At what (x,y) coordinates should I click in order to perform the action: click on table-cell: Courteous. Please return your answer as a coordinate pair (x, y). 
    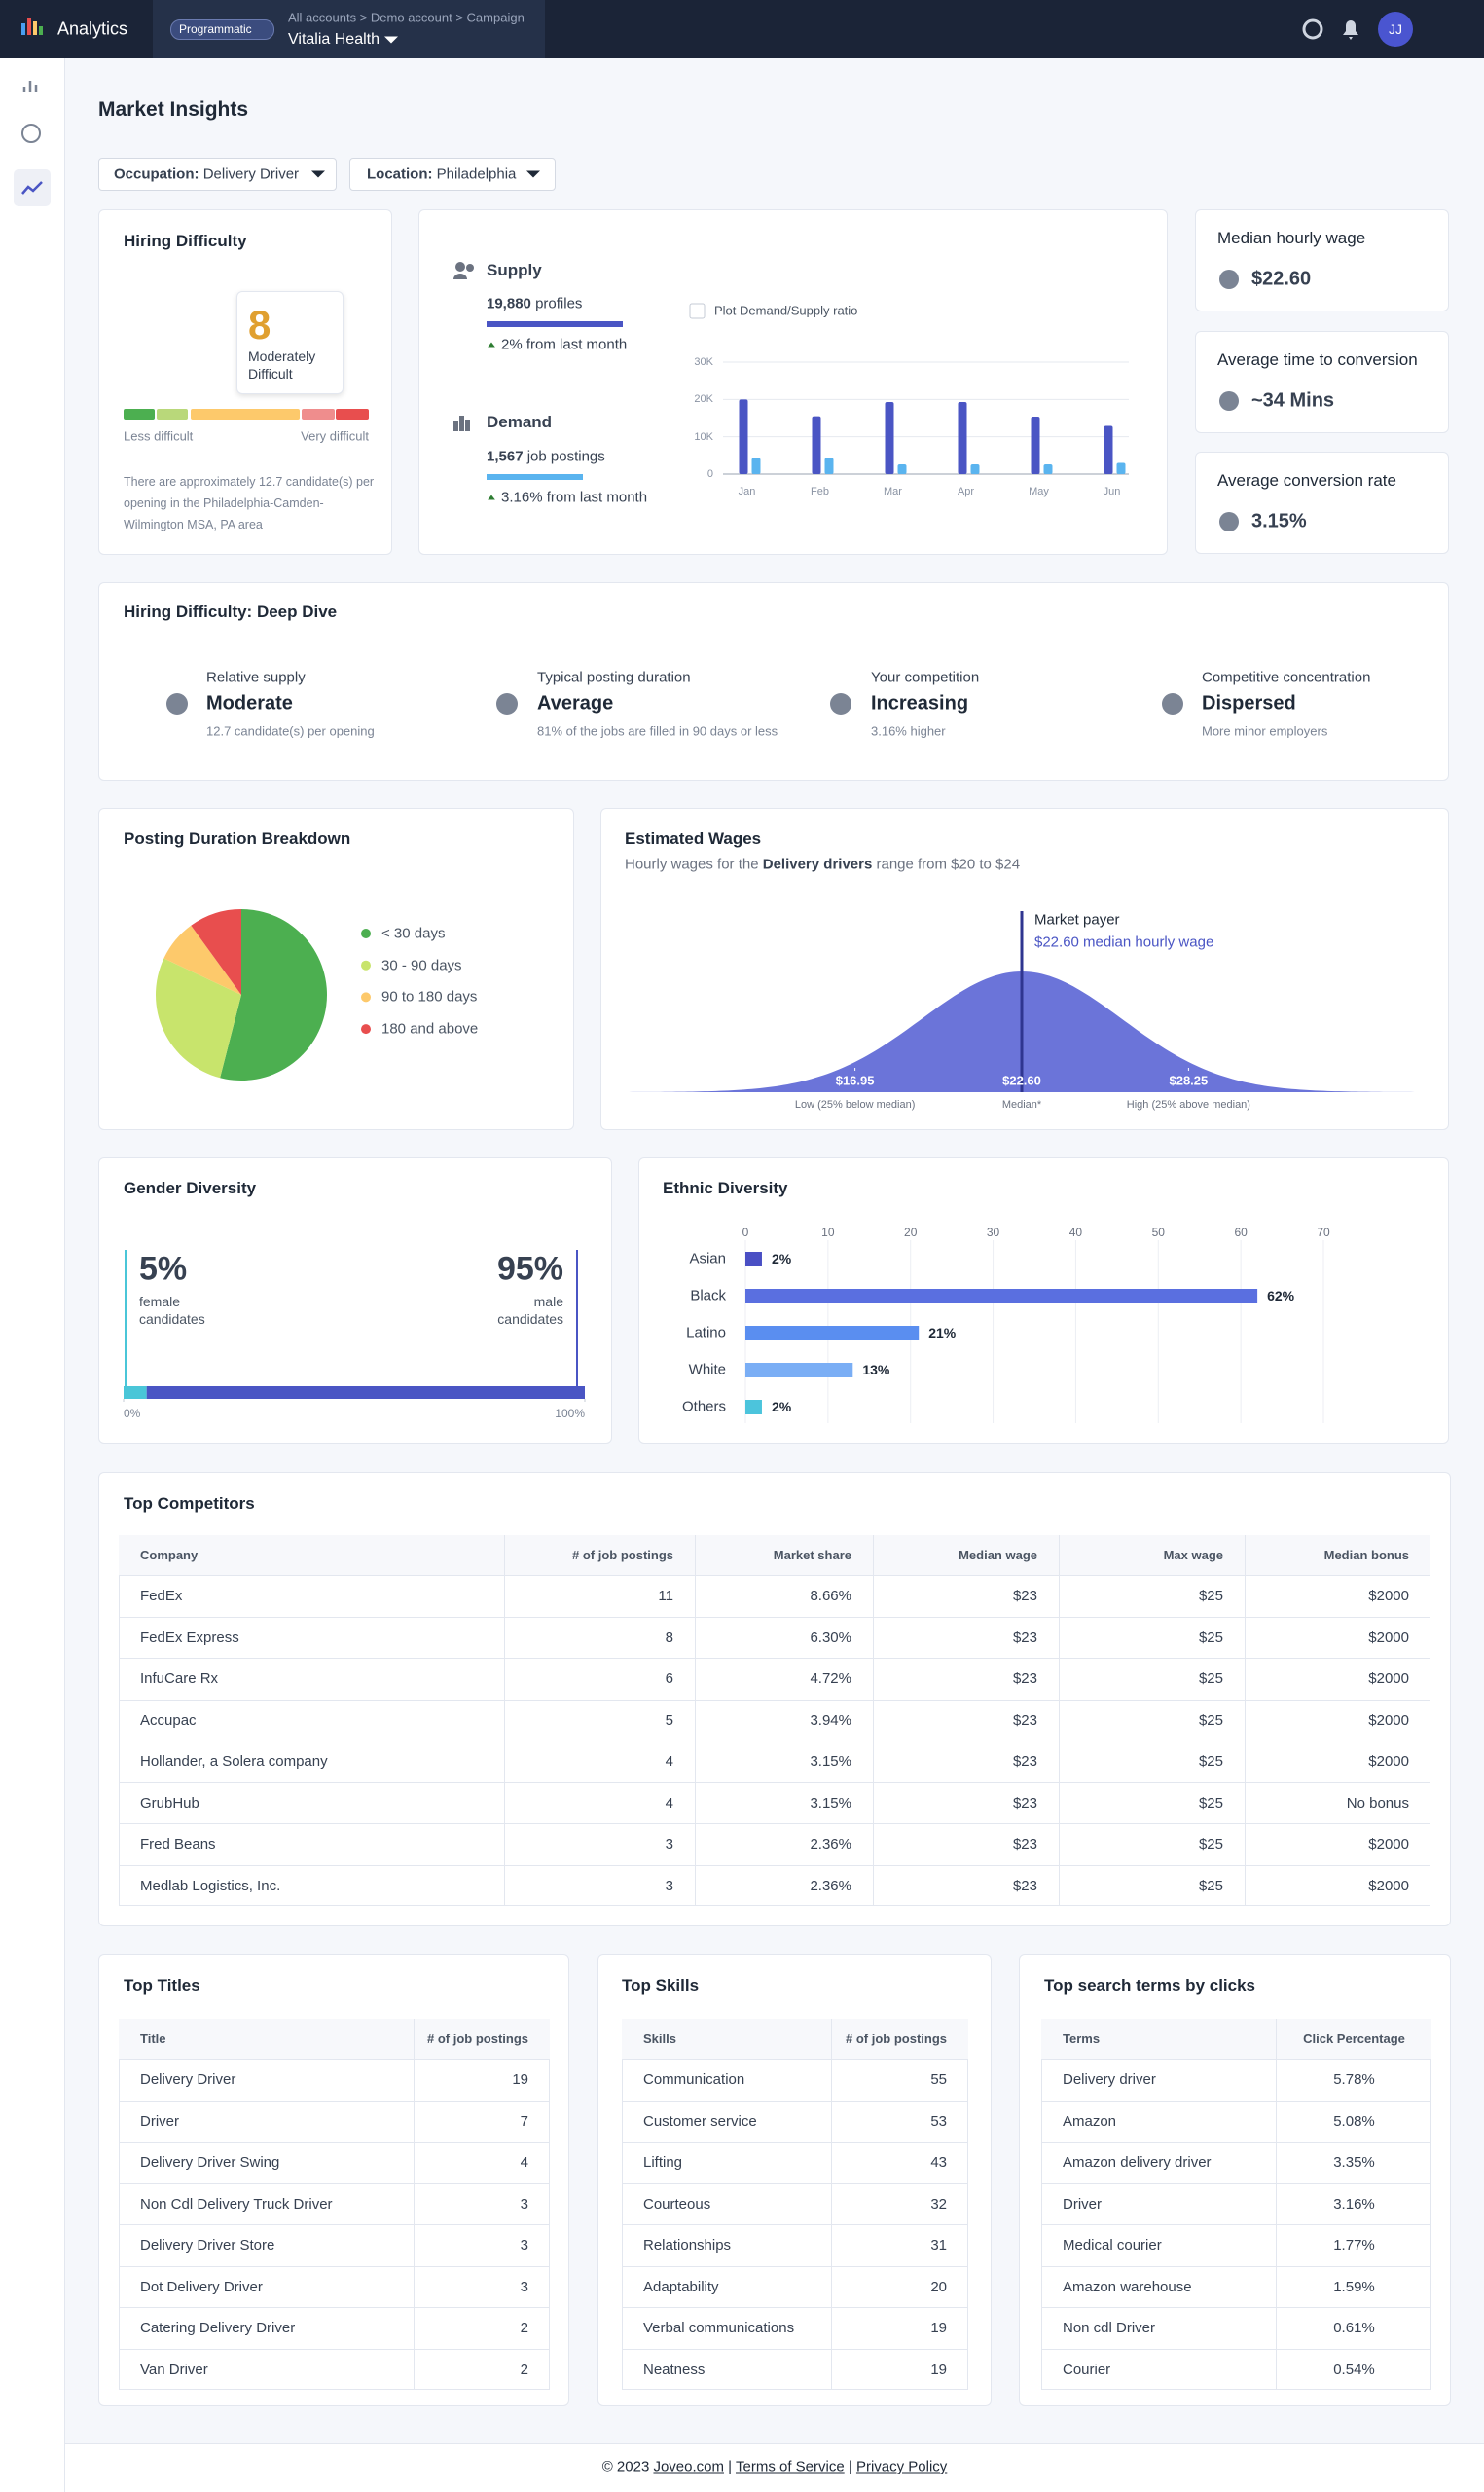
    Looking at the image, I should click on (726, 2203).